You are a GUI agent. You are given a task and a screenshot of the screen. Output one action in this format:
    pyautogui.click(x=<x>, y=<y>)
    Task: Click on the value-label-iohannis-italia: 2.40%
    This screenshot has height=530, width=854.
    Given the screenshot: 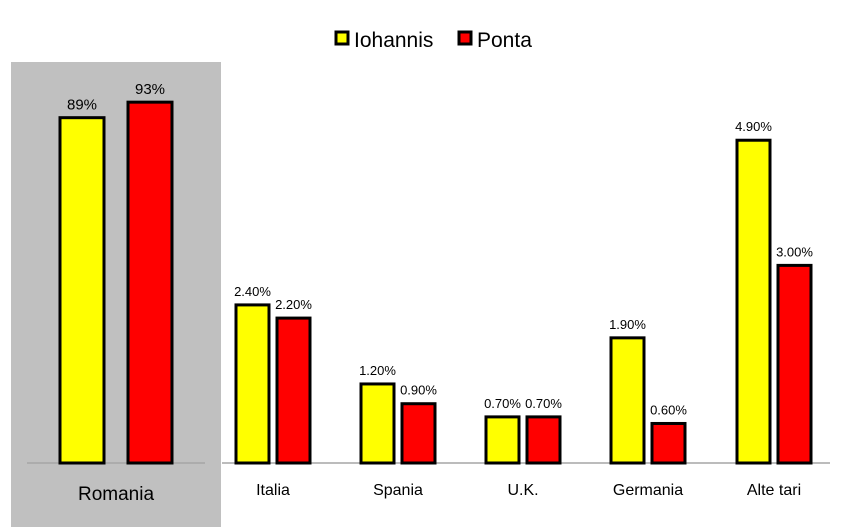 What is the action you would take?
    pyautogui.click(x=252, y=291)
    